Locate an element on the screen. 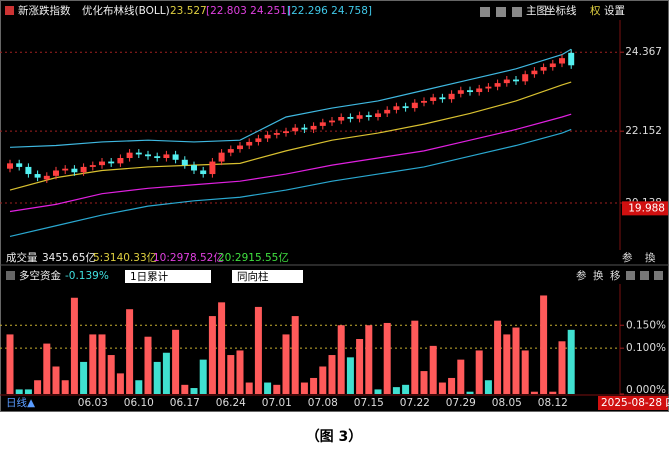 The height and width of the screenshot is (454, 669). y-tick-label: 0.100% is located at coordinates (646, 348).